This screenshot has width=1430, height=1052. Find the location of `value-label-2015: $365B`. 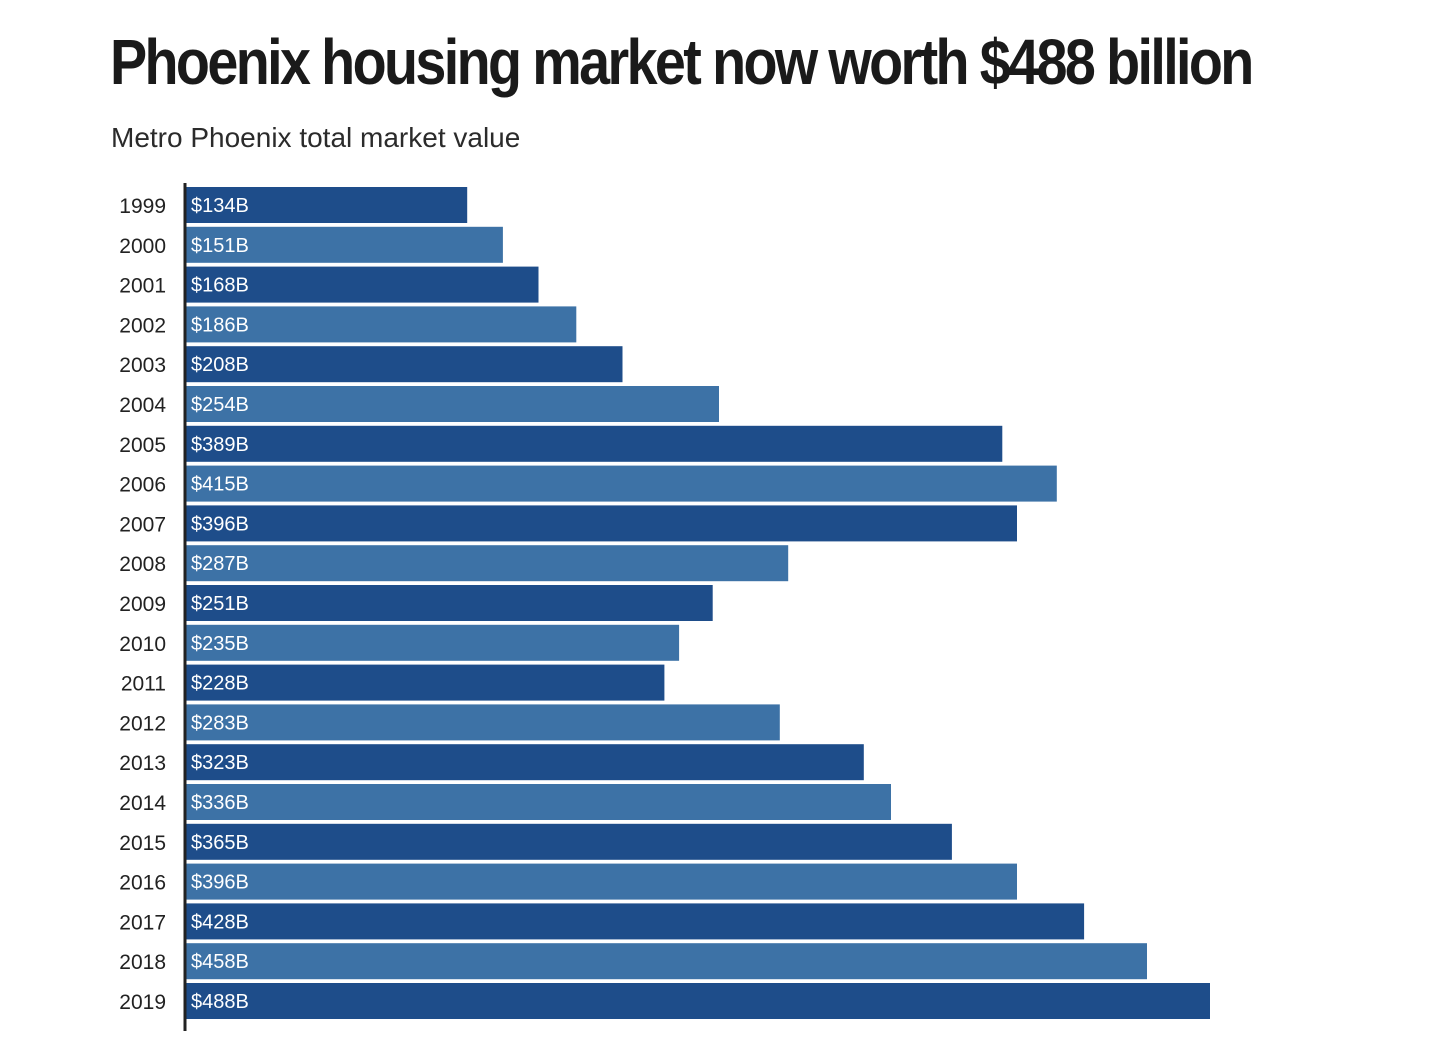

value-label-2015: $365B is located at coordinates (220, 843).